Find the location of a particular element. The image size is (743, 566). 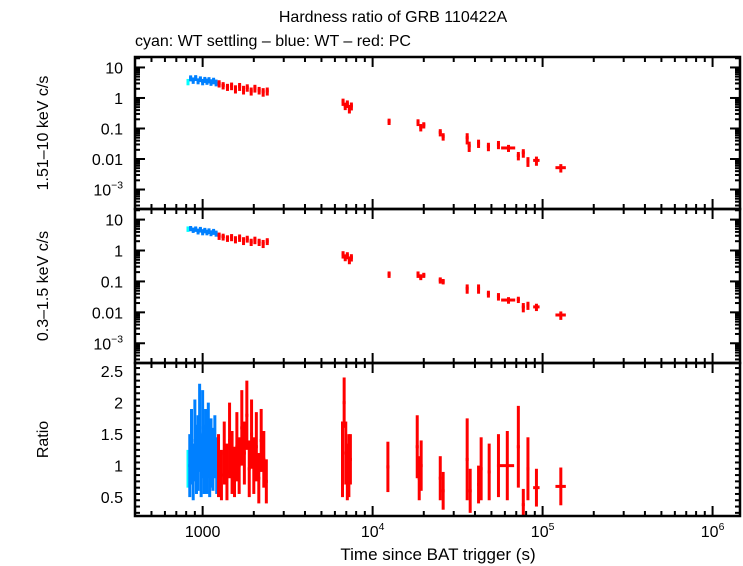

x-tick-label: 10⁵ is located at coordinates (543, 531).